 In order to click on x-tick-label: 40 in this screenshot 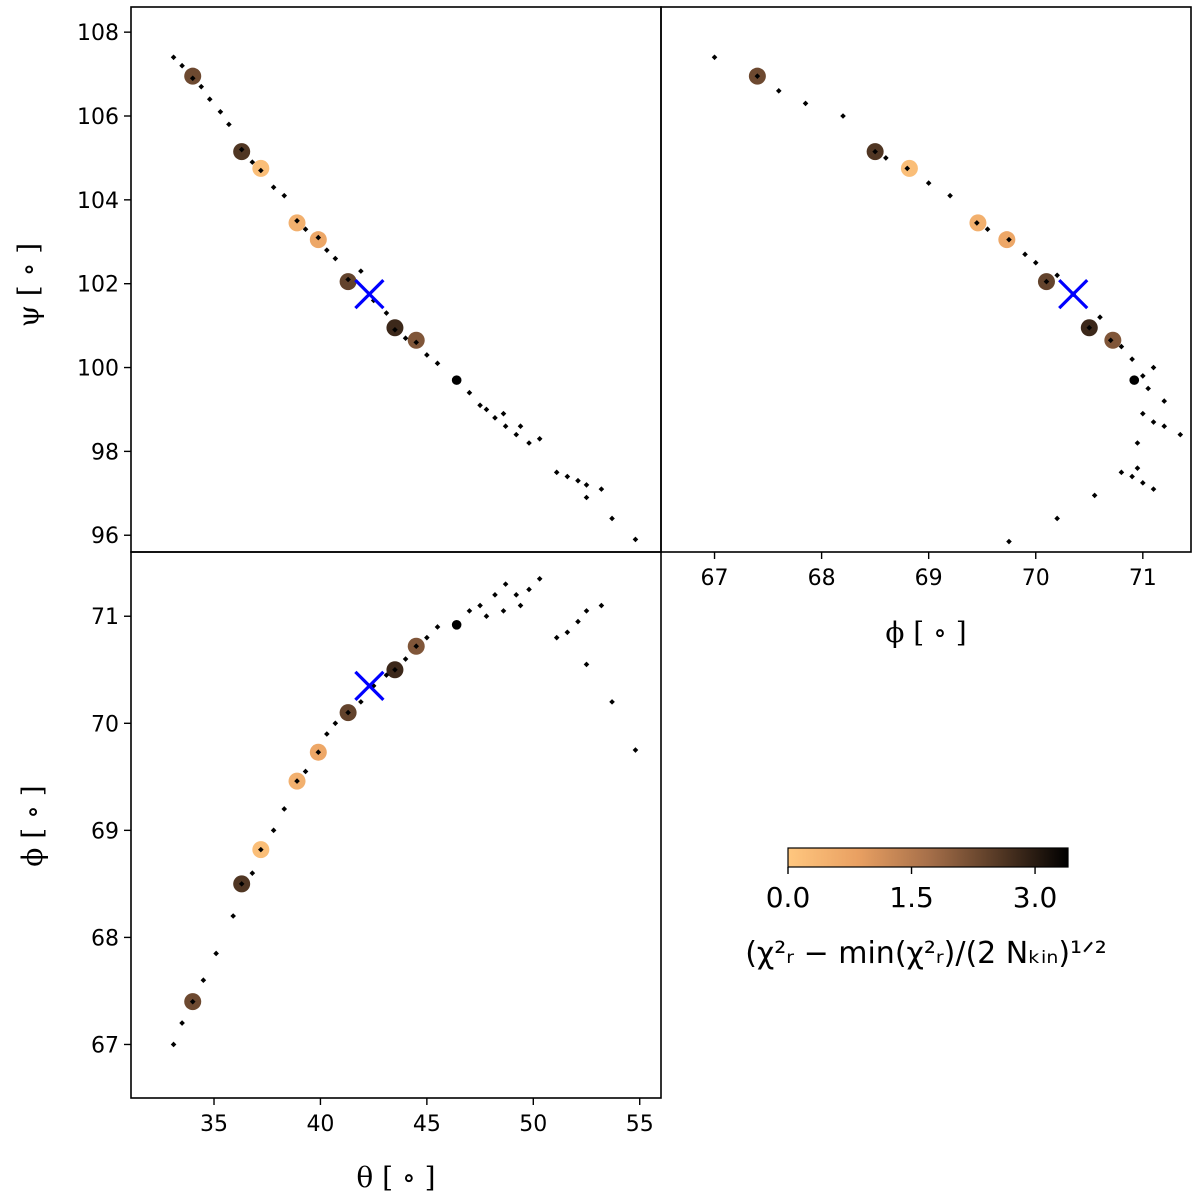, I will do `click(320, 1124)`.